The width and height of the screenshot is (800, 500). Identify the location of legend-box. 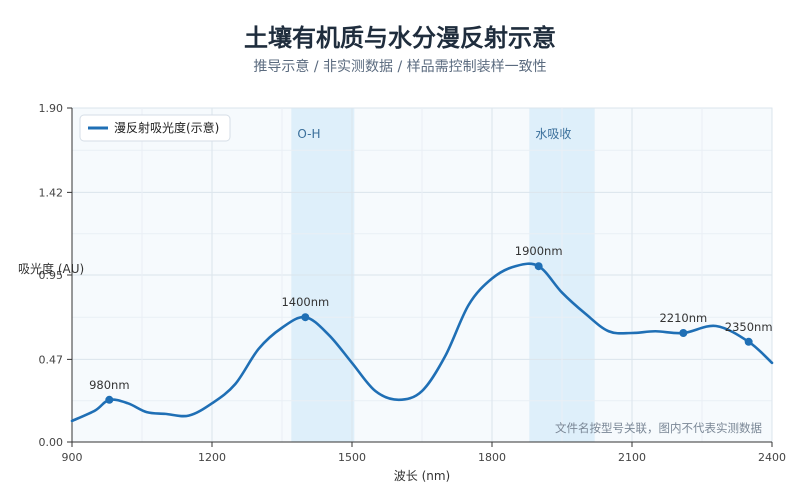
(155, 128).